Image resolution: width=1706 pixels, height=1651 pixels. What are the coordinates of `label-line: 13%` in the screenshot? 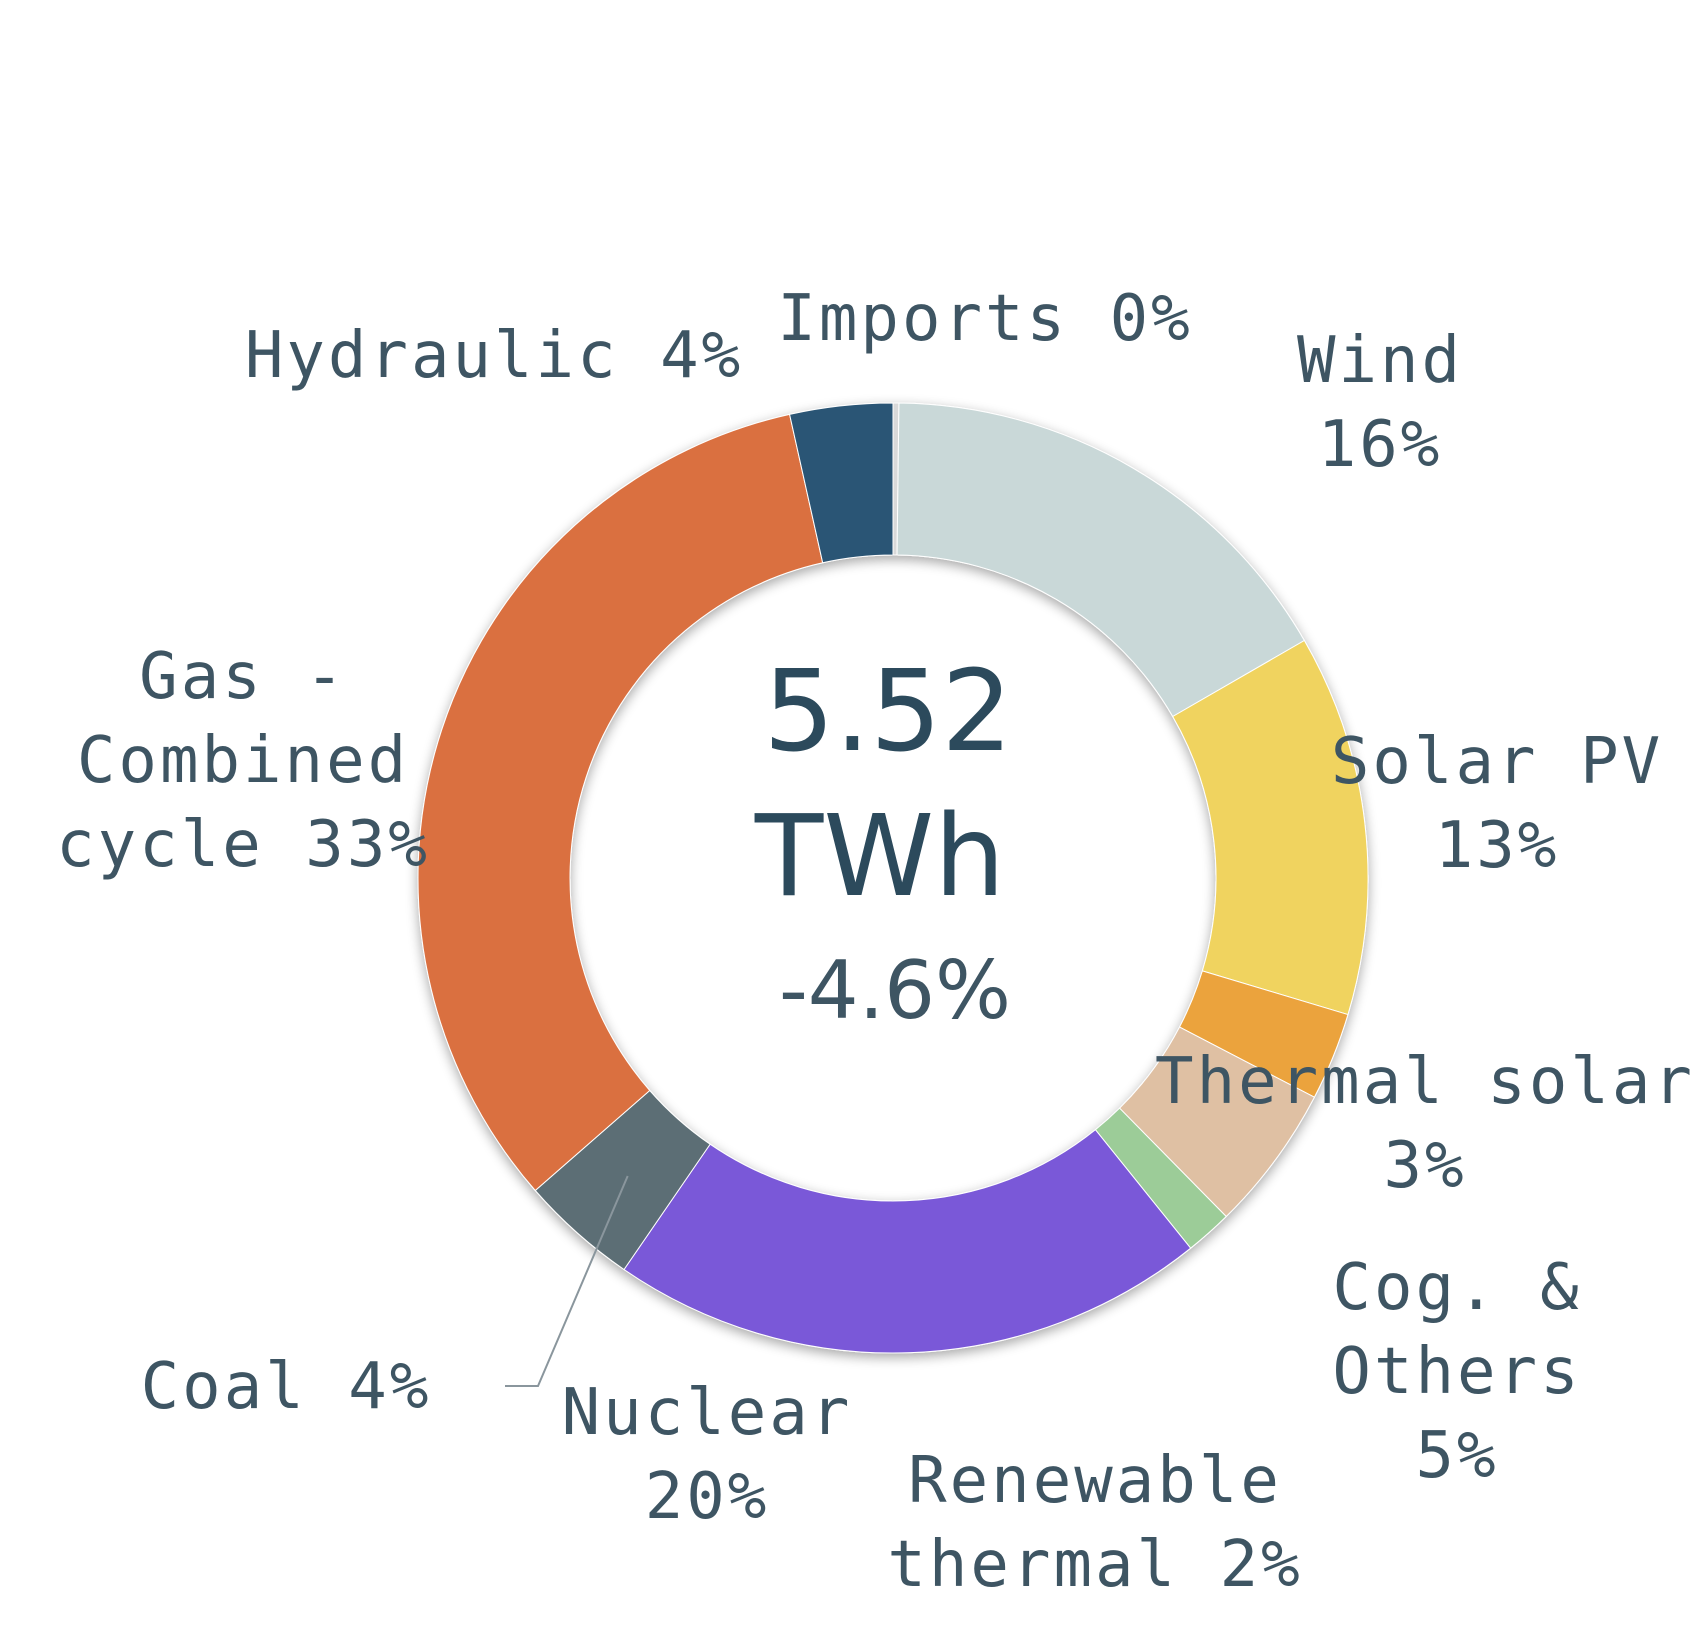 It's located at (1497, 846).